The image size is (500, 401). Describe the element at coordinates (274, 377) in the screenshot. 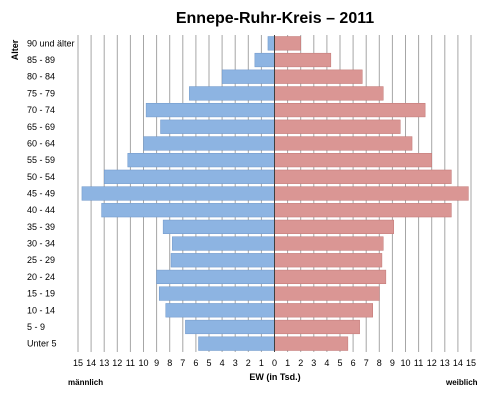

I see `x-axis-label: EW (in Tsd.)` at that location.